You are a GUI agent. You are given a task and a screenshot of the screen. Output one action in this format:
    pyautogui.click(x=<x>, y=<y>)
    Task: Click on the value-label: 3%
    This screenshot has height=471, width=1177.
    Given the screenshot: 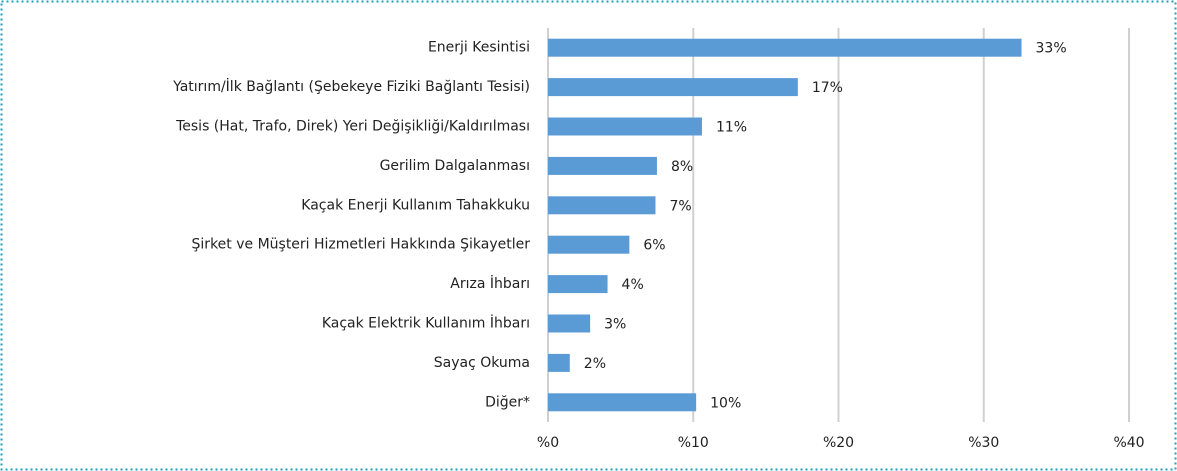 What is the action you would take?
    pyautogui.click(x=615, y=325)
    